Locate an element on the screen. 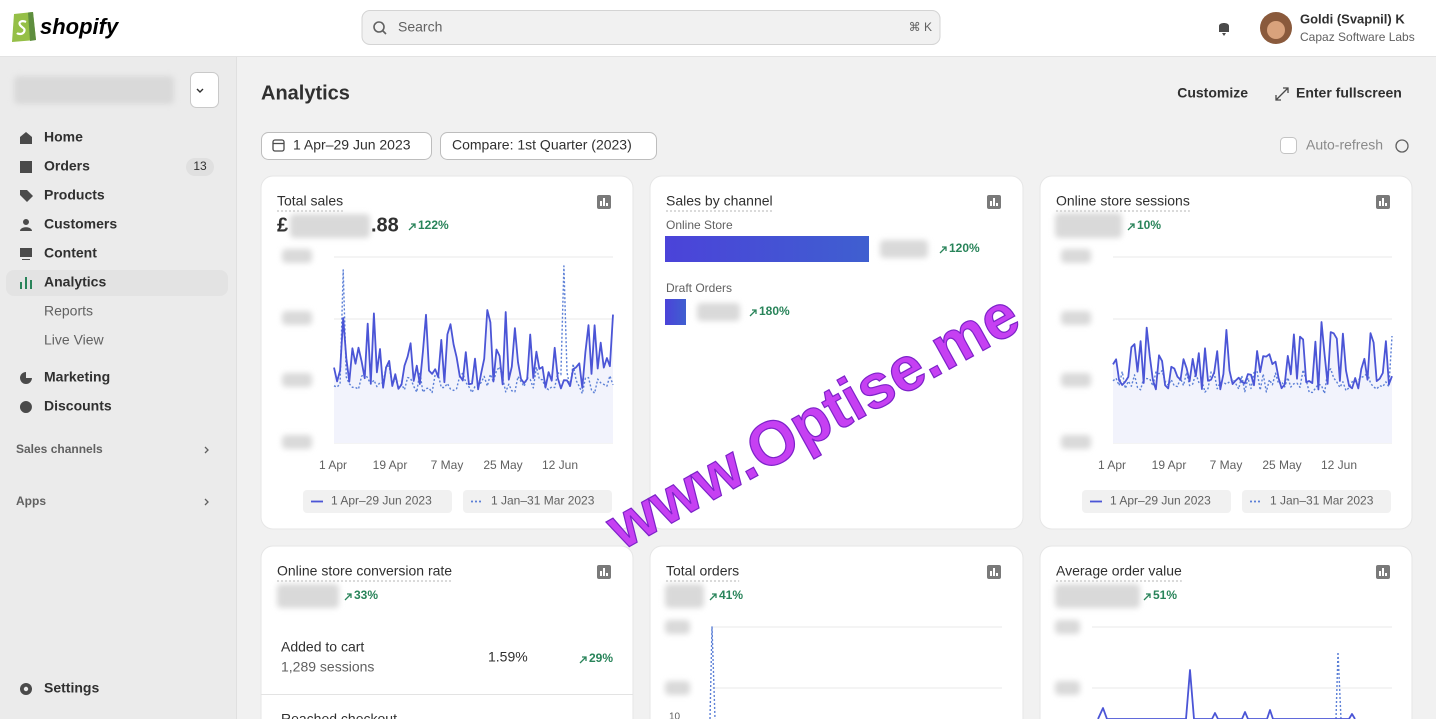  channel-name: Online Store is located at coordinates (699, 225).